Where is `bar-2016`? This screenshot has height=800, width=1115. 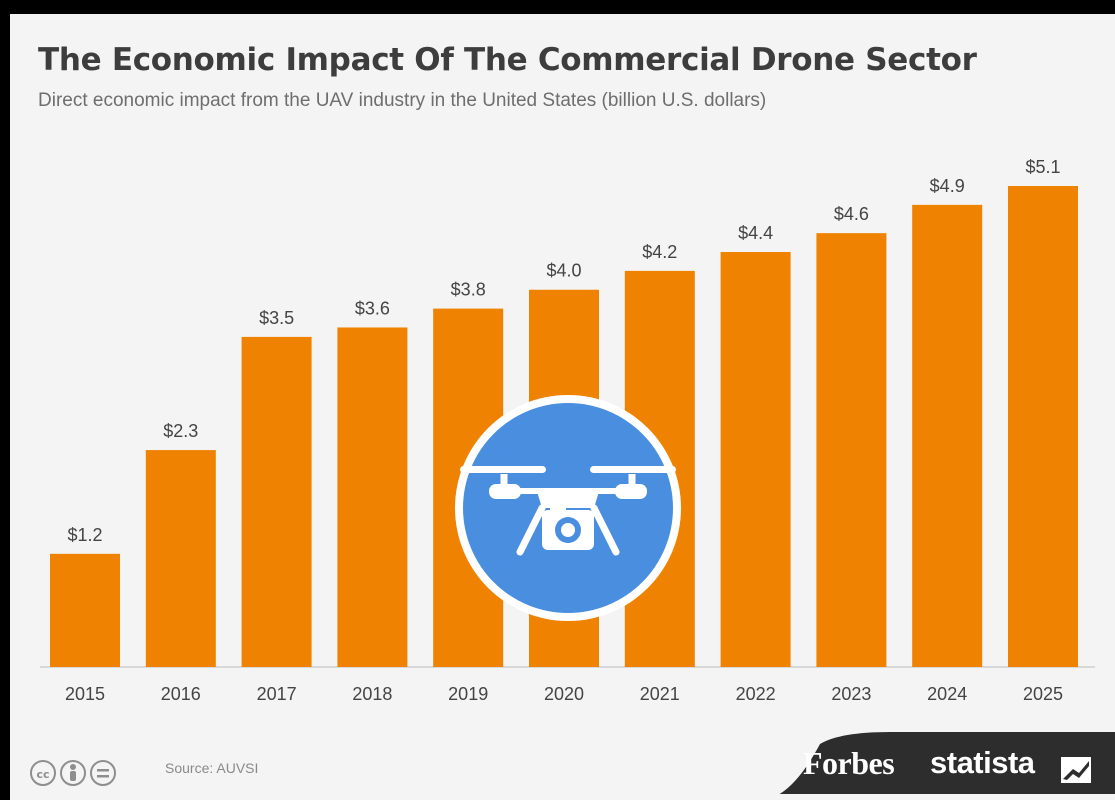
bar-2016 is located at coordinates (180, 558).